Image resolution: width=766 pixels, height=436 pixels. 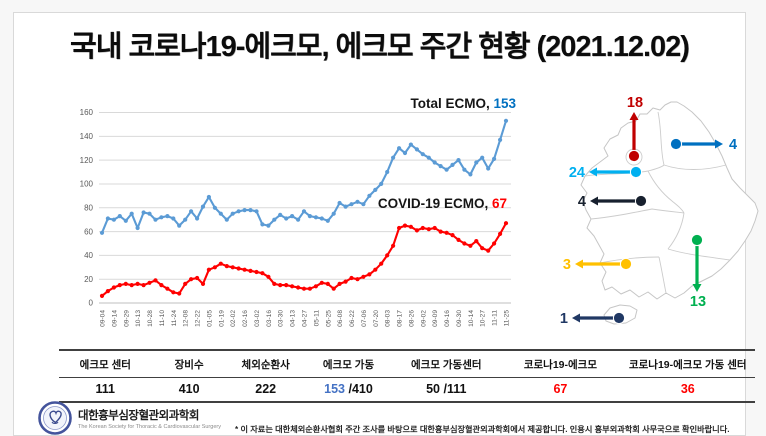 I want to click on seoul-arrowhead, so click(x=634, y=116).